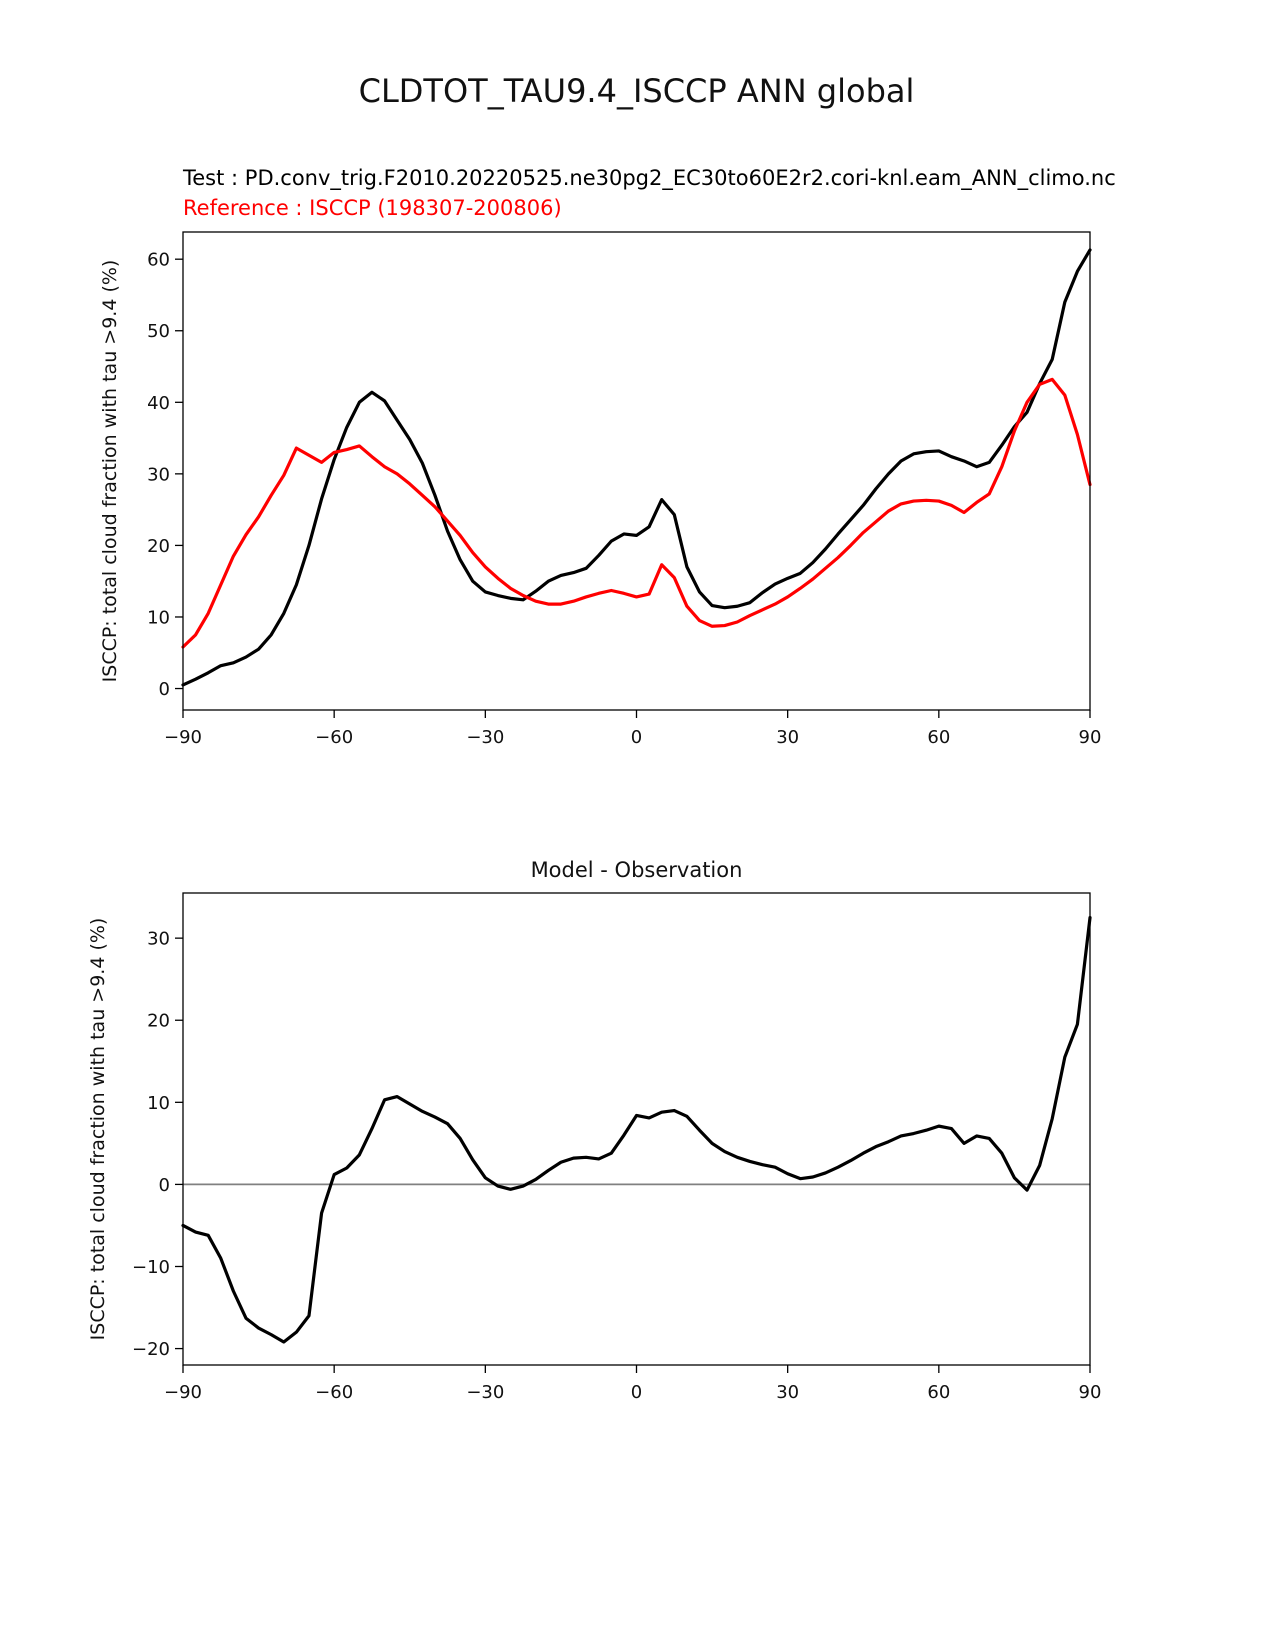 Image resolution: width=1275 pixels, height=1650 pixels. What do you see at coordinates (151, 1349) in the screenshot?
I see `y-tick-label: −20` at bounding box center [151, 1349].